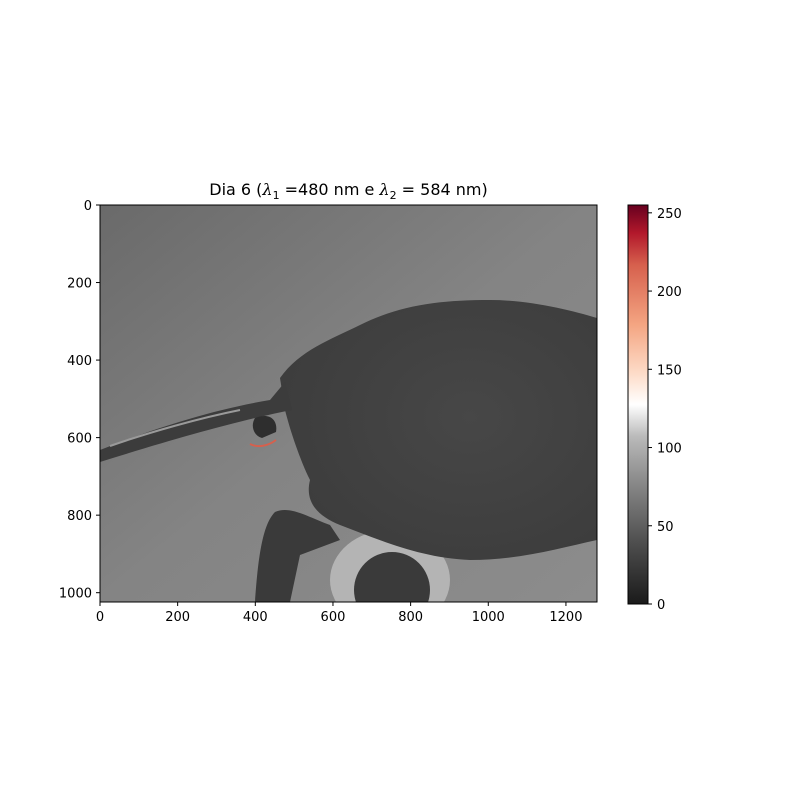 The height and width of the screenshot is (800, 800). What do you see at coordinates (196, 422) in the screenshot?
I see `specimen-proboscis` at bounding box center [196, 422].